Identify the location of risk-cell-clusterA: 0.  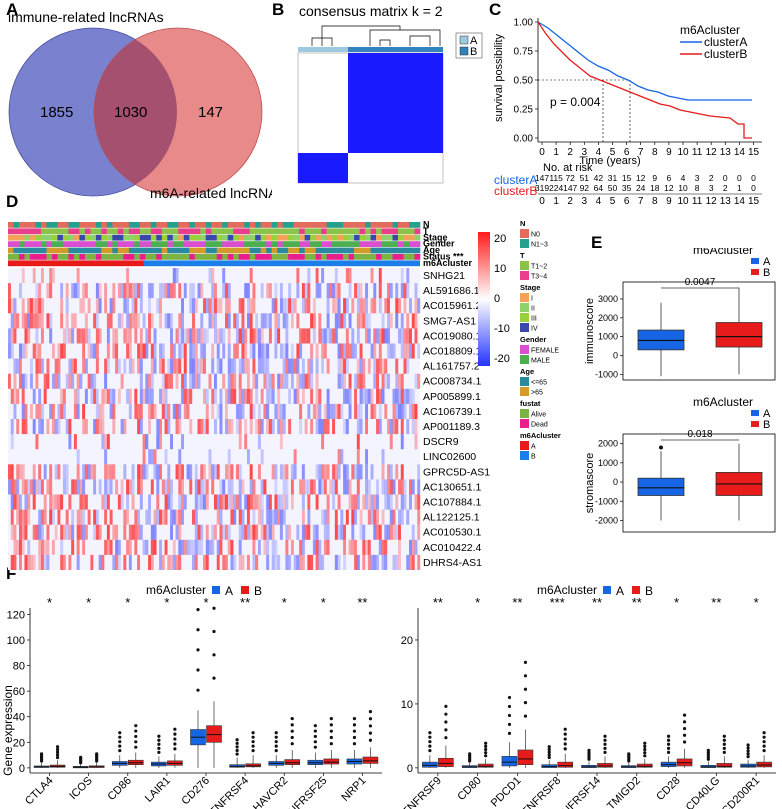
(725, 178).